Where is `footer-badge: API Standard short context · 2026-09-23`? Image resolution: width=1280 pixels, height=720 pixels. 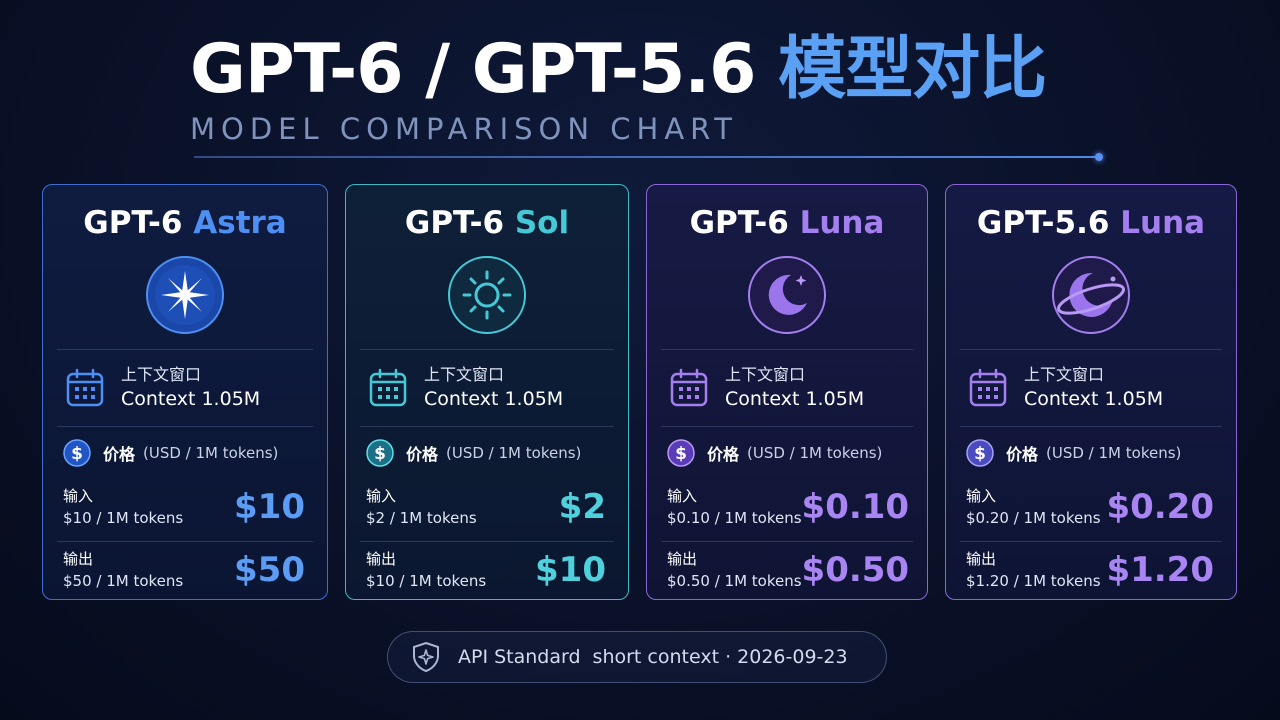 footer-badge: API Standard short context · 2026-09-23 is located at coordinates (637, 657).